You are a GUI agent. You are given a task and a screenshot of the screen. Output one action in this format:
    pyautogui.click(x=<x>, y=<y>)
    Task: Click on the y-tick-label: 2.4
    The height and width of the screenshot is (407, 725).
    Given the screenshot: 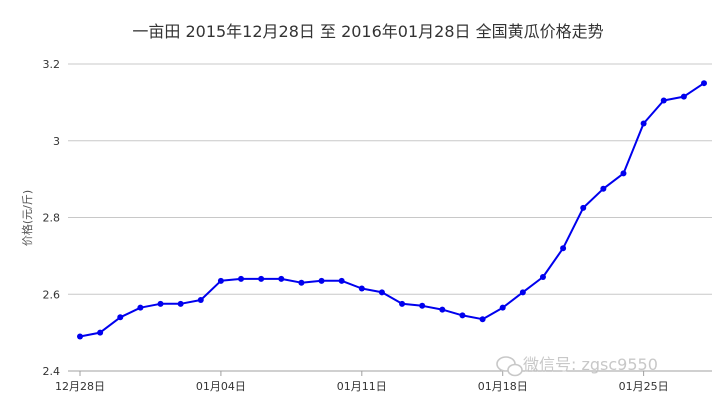 What is the action you would take?
    pyautogui.click(x=52, y=371)
    